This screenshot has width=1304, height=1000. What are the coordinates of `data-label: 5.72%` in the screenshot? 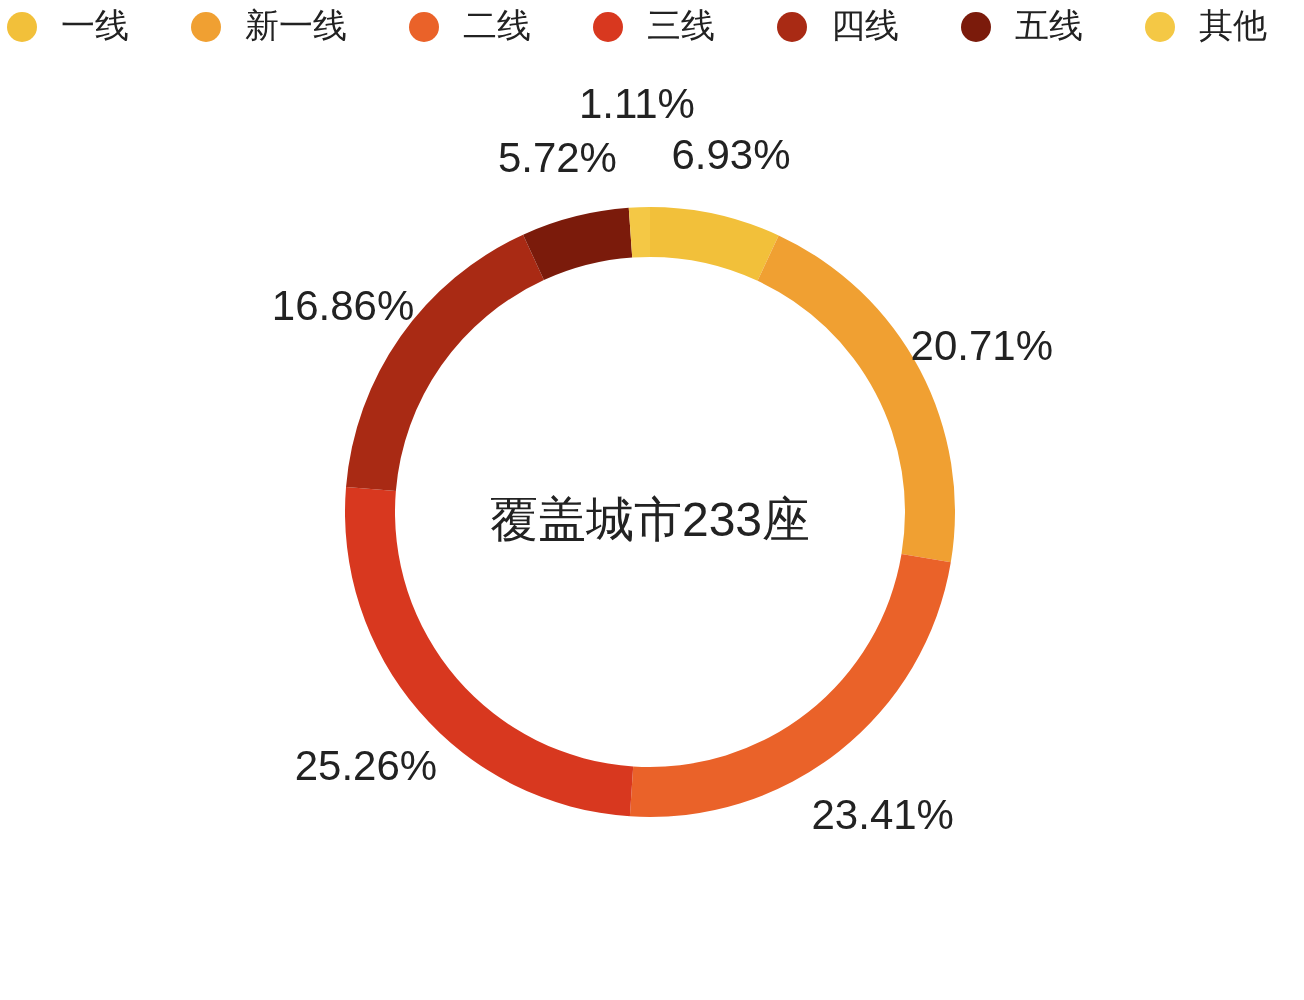 It's located at (557, 157).